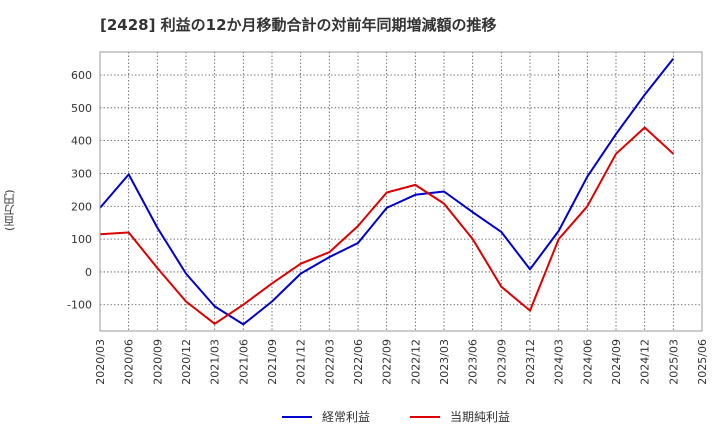  I want to click on y-tick-label: 100, so click(81, 239).